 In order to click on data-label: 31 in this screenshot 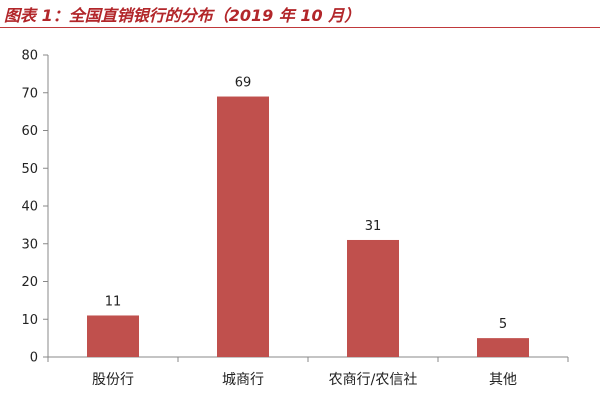, I will do `click(373, 226)`.